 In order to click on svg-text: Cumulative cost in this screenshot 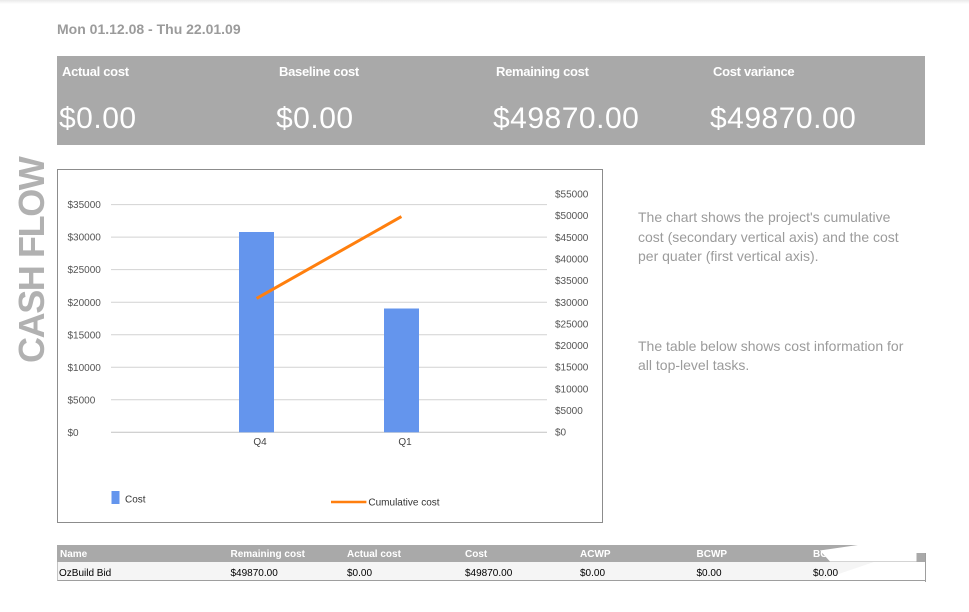, I will do `click(403, 503)`.